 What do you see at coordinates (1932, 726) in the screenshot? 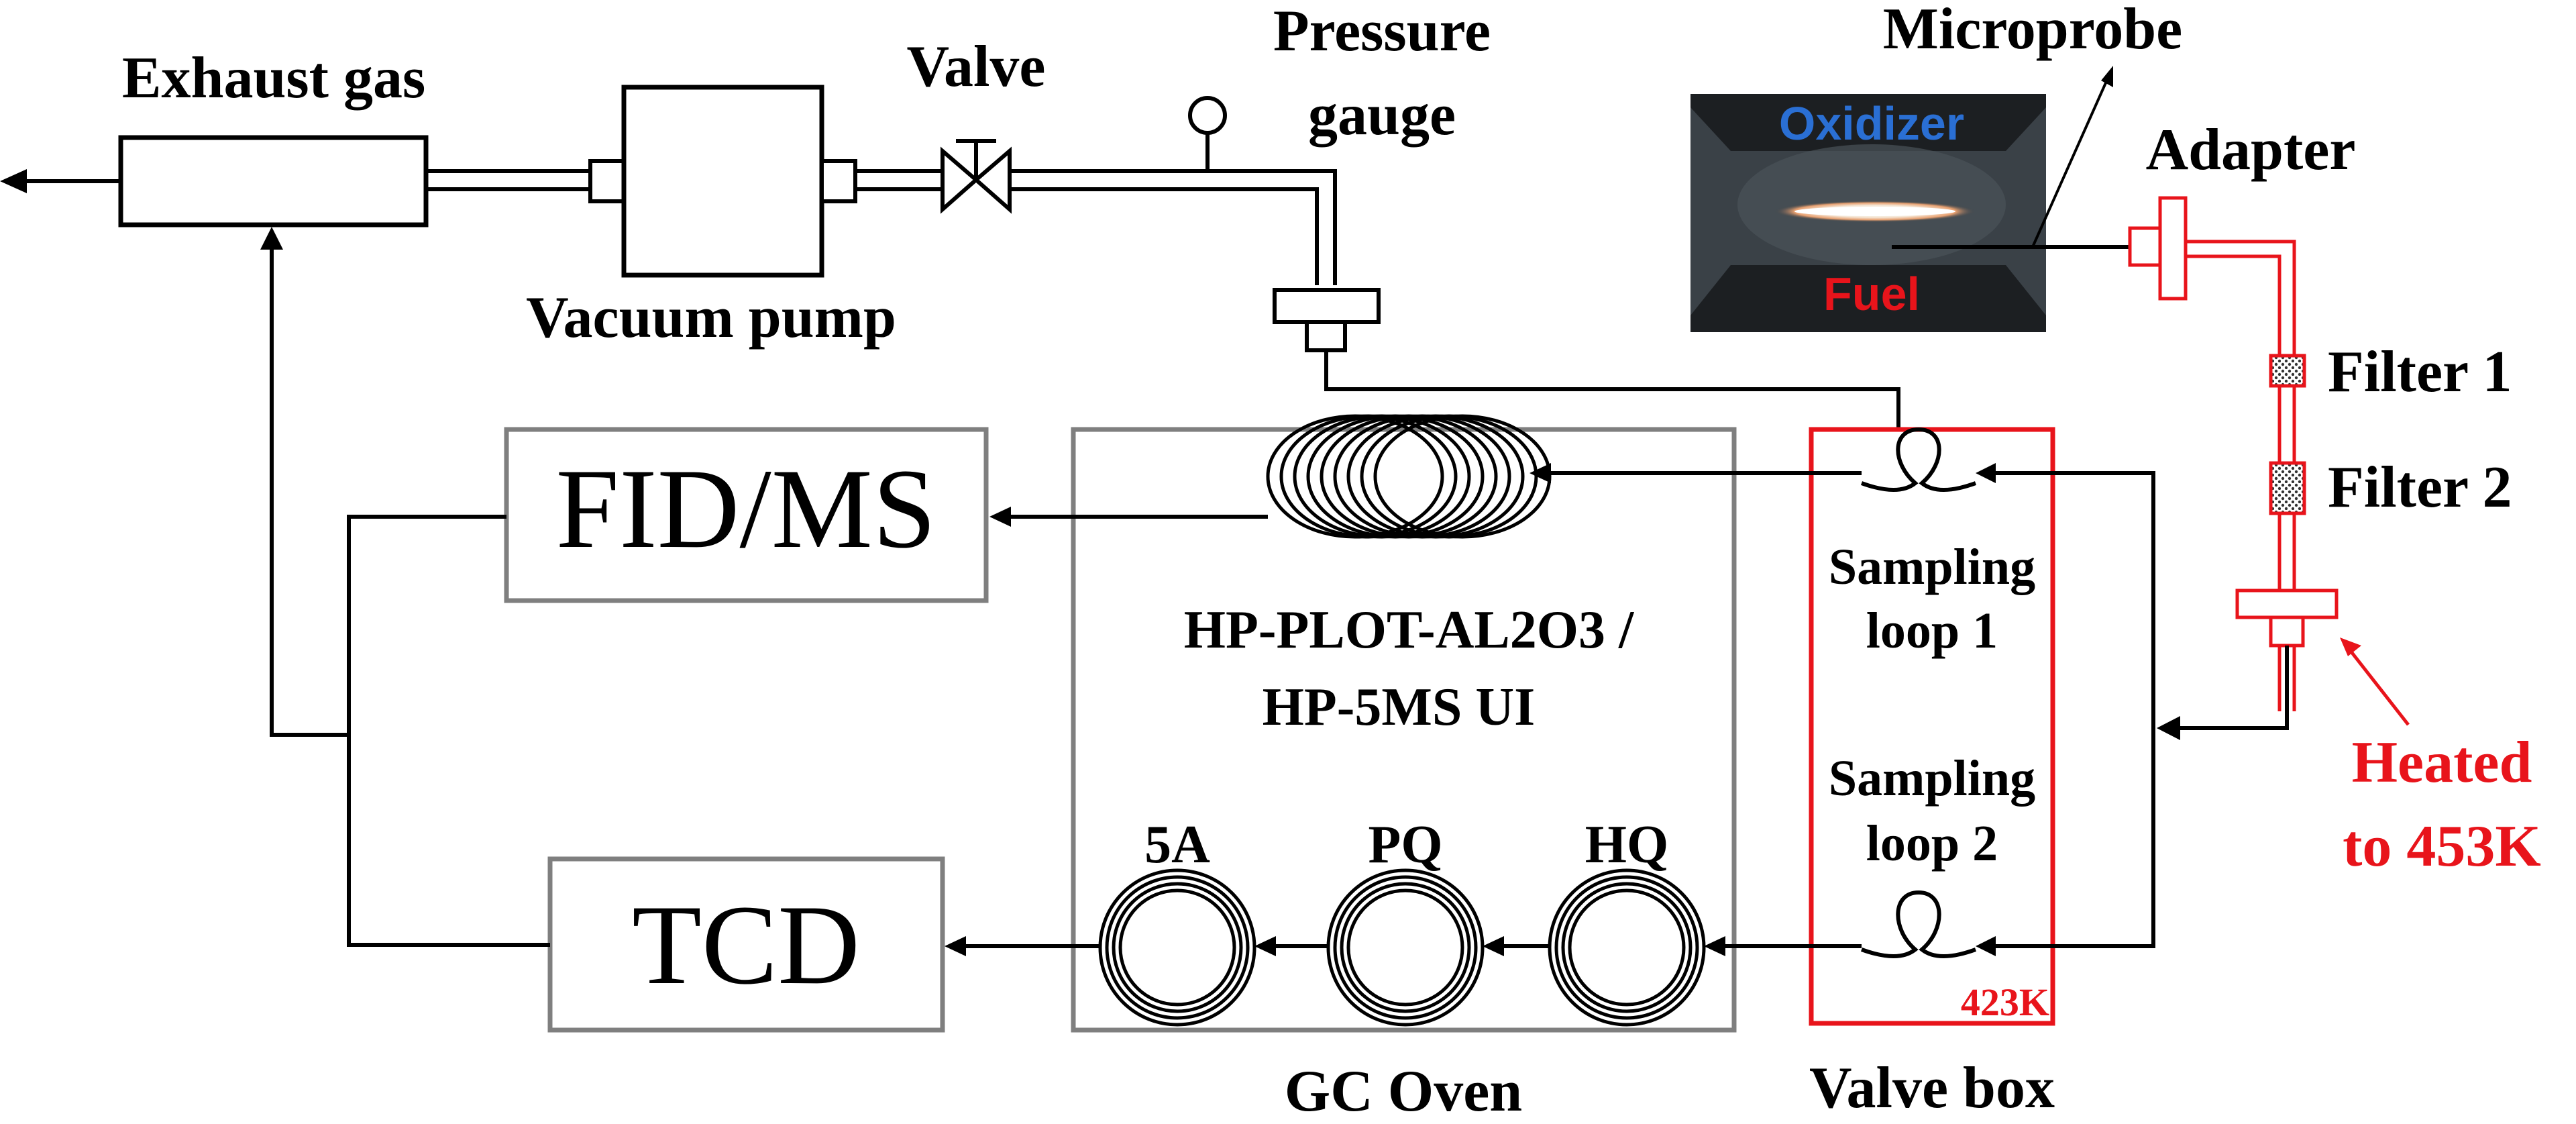
I see `valve-box` at bounding box center [1932, 726].